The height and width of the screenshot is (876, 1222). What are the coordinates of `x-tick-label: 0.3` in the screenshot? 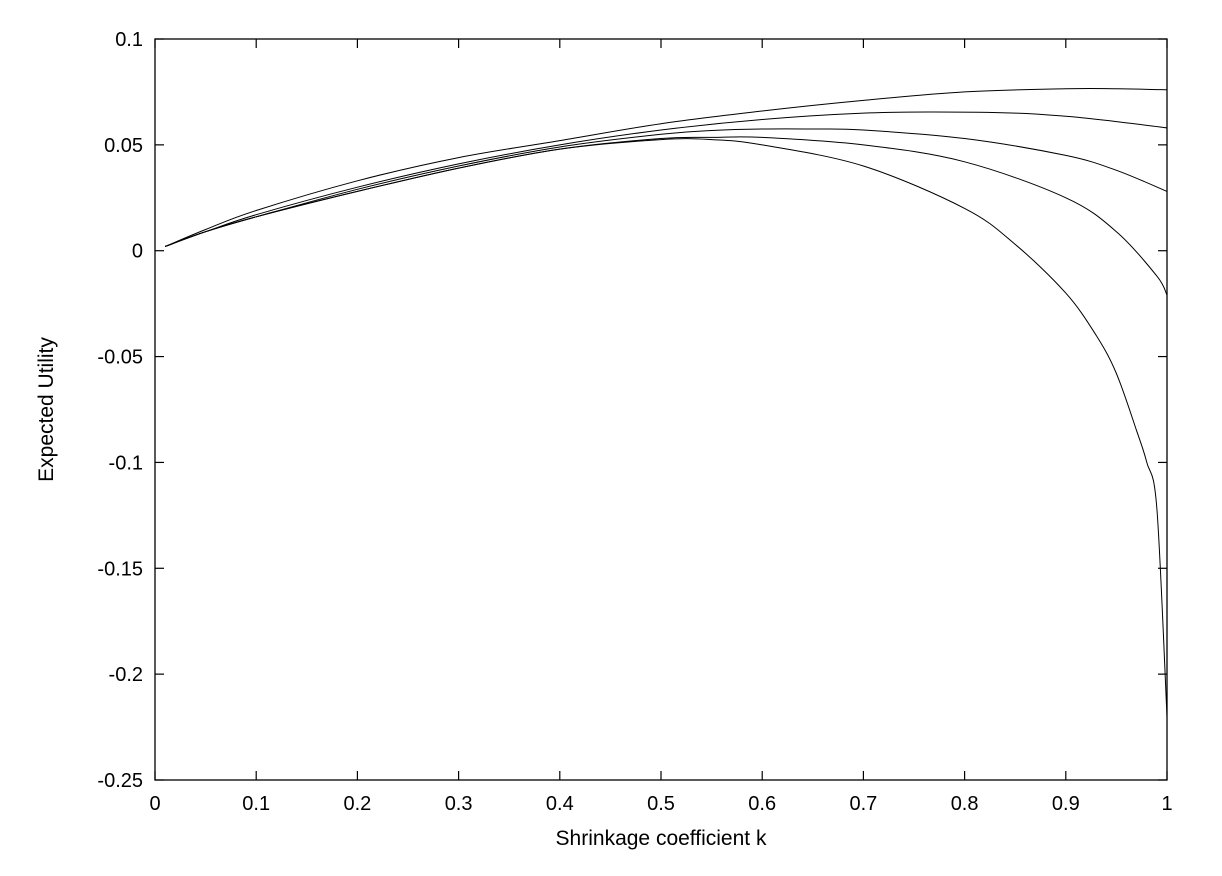 It's located at (459, 804).